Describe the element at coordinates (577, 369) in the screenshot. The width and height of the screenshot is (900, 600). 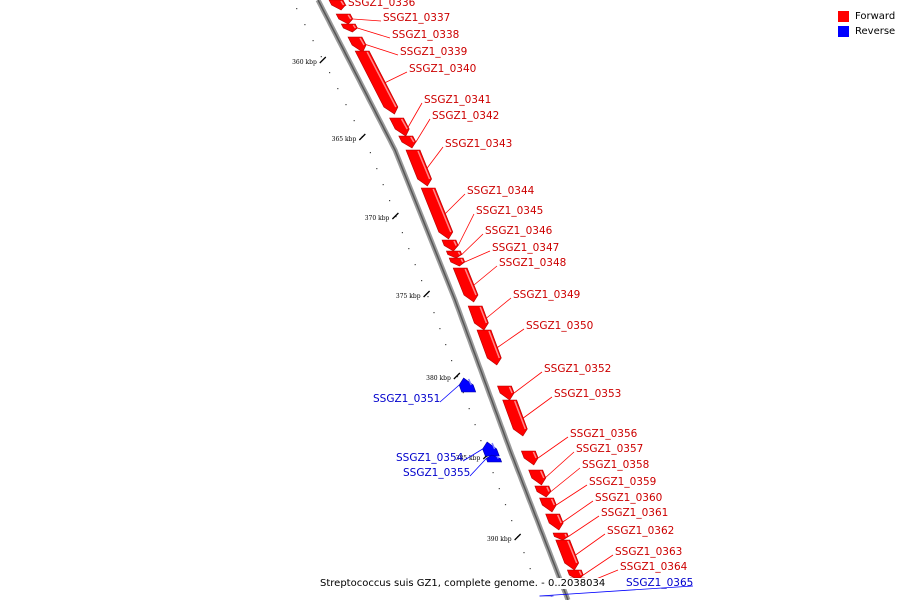
I see `gene-label-ssgz1-0352: SSGZ1_0352` at that location.